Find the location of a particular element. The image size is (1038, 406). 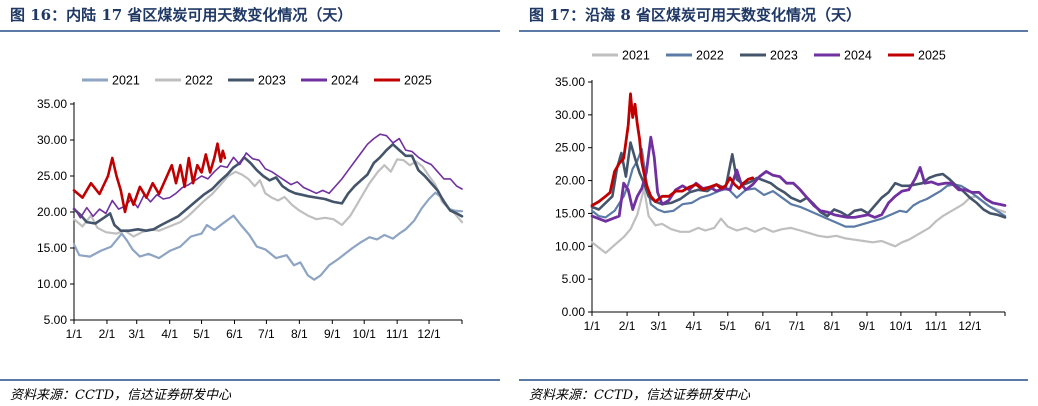

y-tick-label: 0.00 is located at coordinates (574, 312).